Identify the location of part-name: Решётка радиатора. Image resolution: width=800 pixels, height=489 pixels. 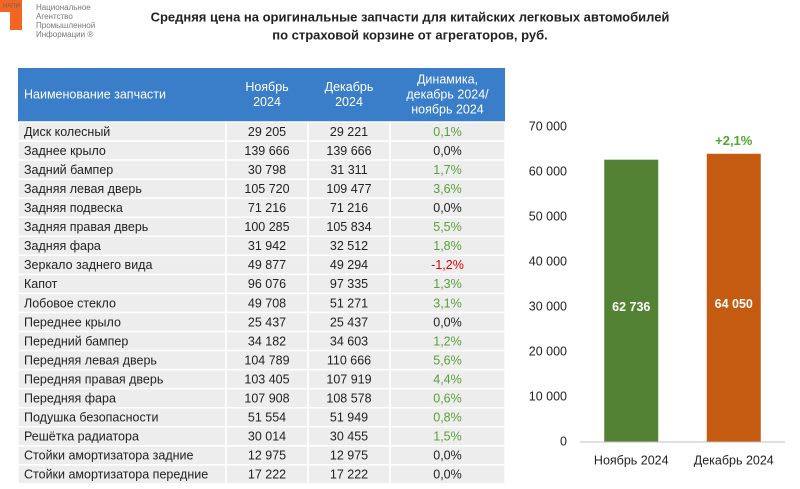
(81, 437).